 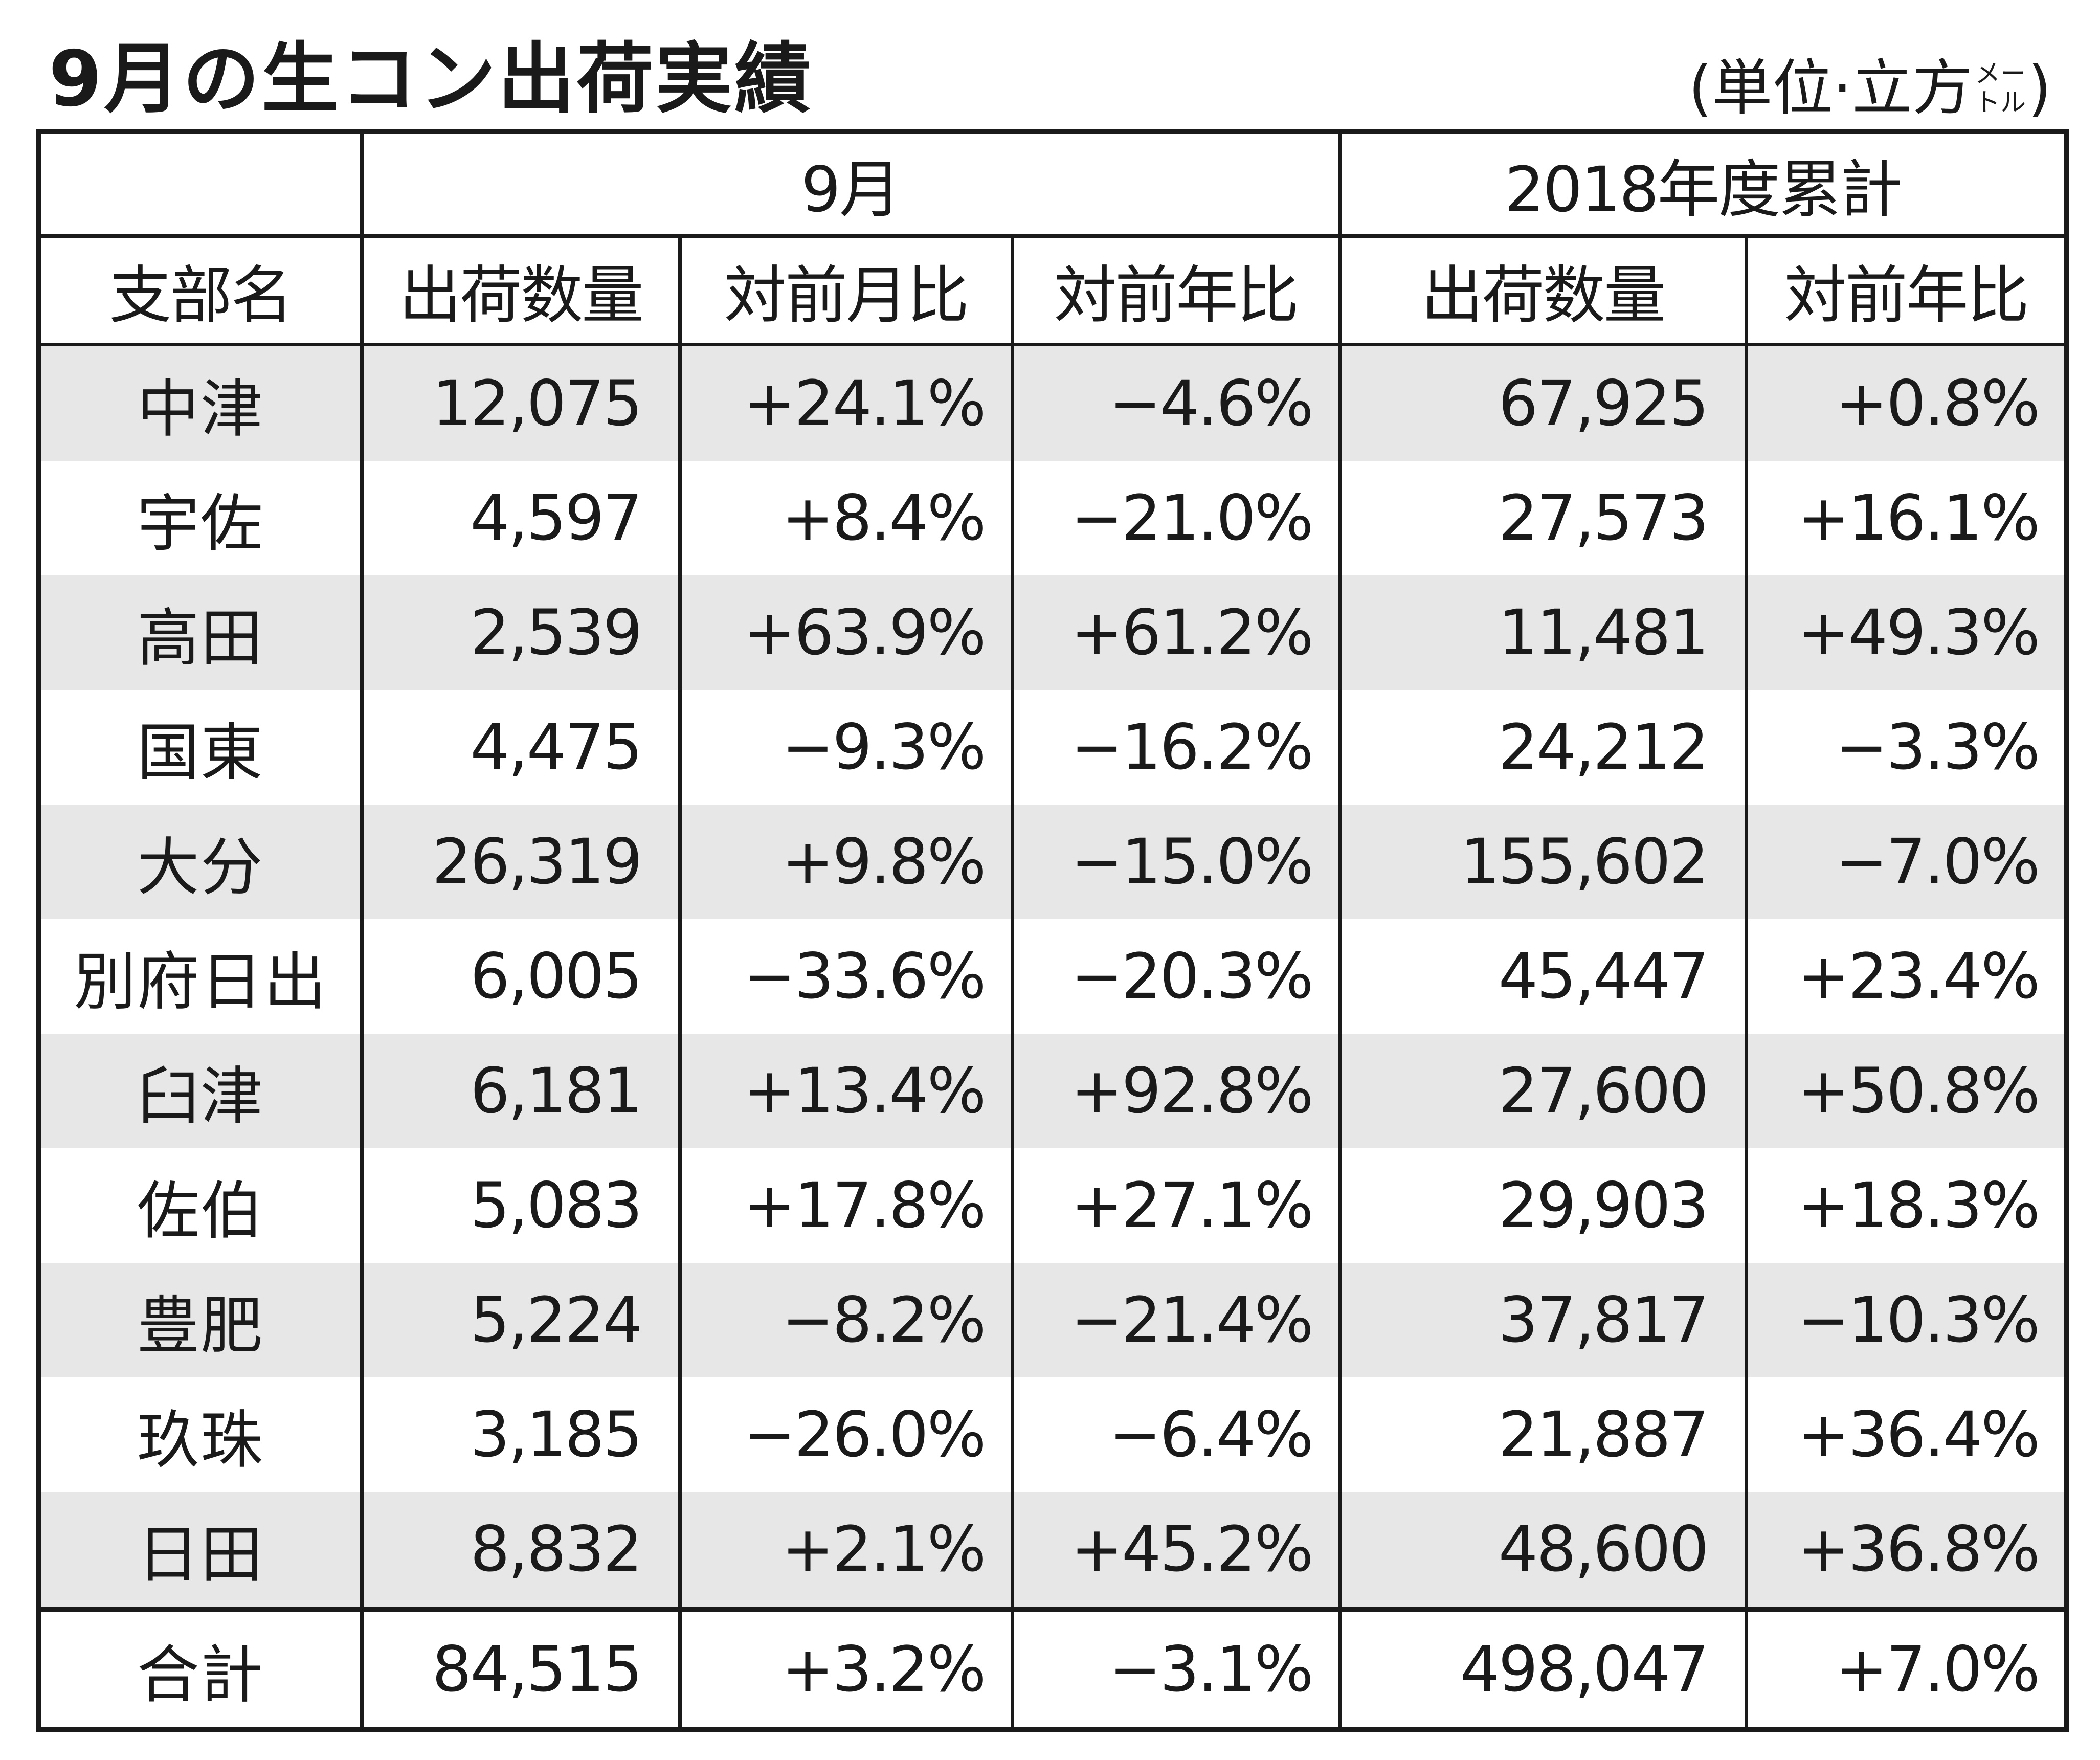 I want to click on table-row: 中津 12,075 +24.1% −4.6% 67,925 +0.8%, so click(x=1052, y=402).